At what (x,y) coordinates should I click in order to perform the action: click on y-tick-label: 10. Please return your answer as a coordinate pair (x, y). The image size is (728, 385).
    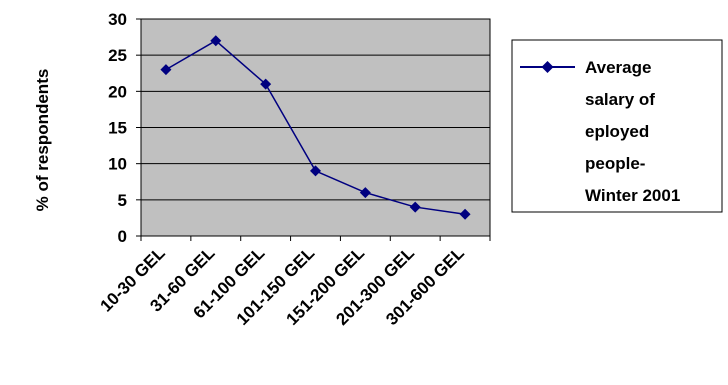
    Looking at the image, I should click on (117, 164).